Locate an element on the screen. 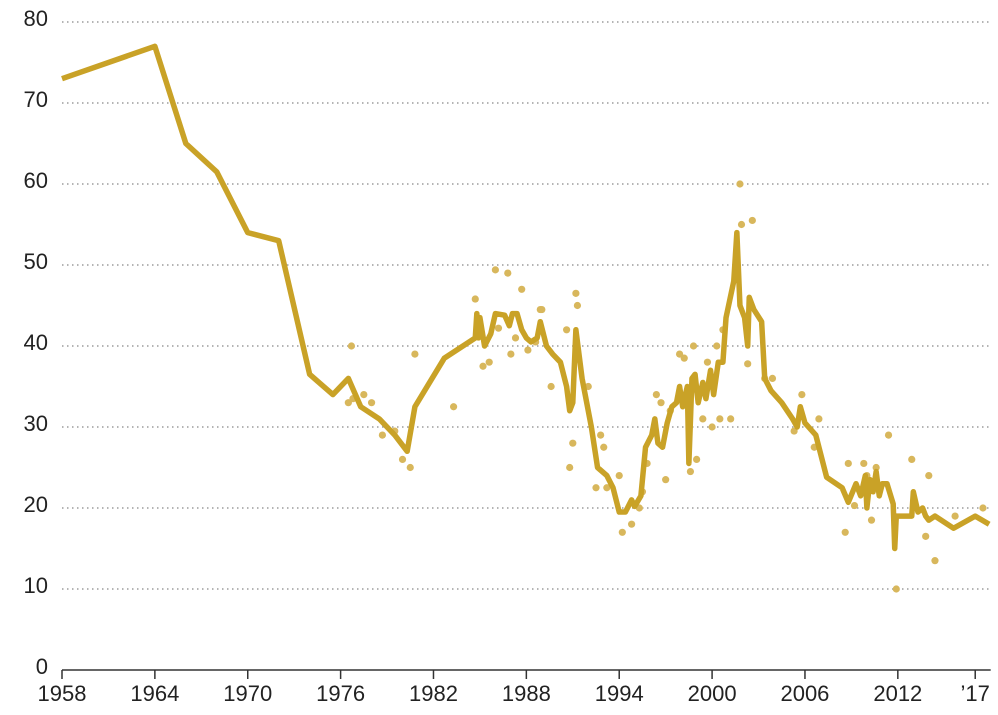 The width and height of the screenshot is (998, 715). x-tick-label: 2006 is located at coordinates (804, 693).